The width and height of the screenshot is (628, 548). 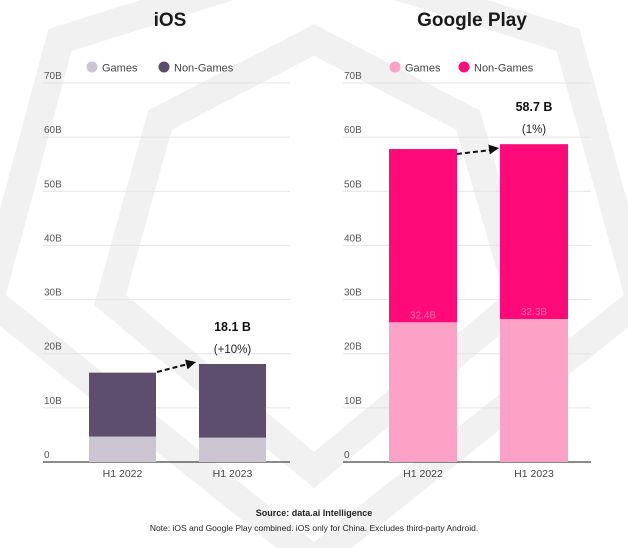 What do you see at coordinates (120, 69) in the screenshot?
I see `chart1-legend-label: Games` at bounding box center [120, 69].